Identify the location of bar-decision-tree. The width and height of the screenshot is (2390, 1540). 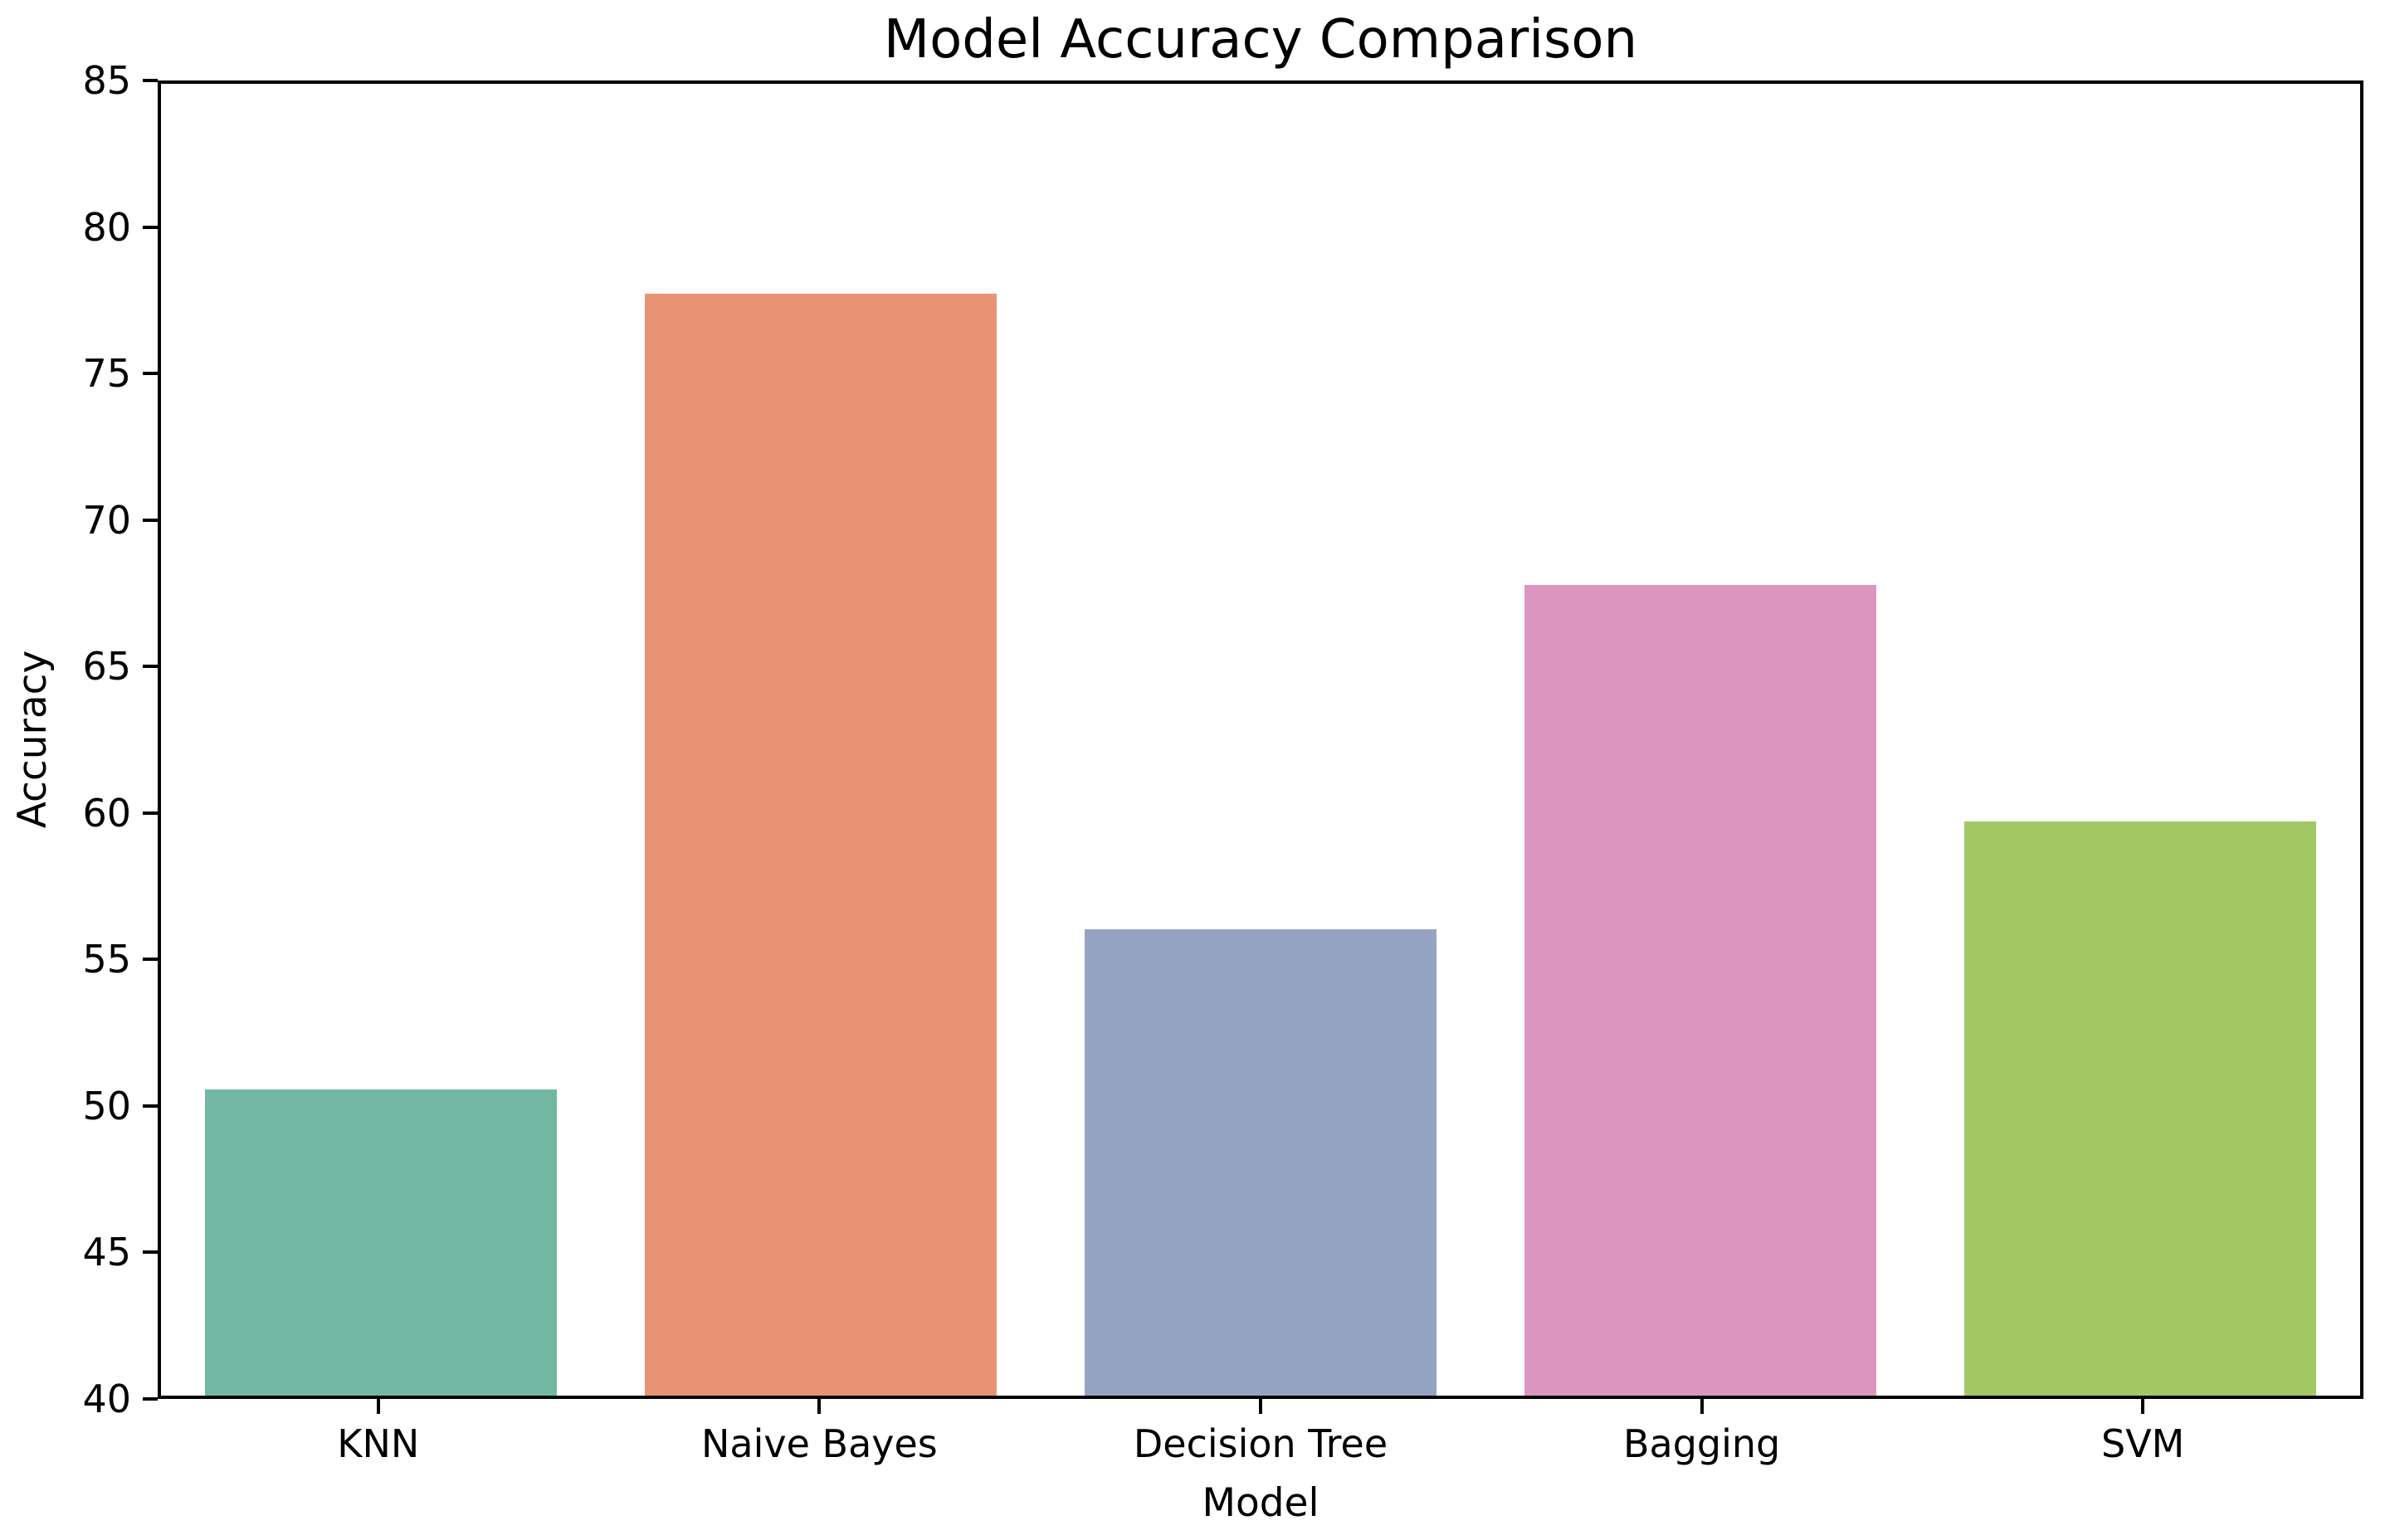
(1260, 1162).